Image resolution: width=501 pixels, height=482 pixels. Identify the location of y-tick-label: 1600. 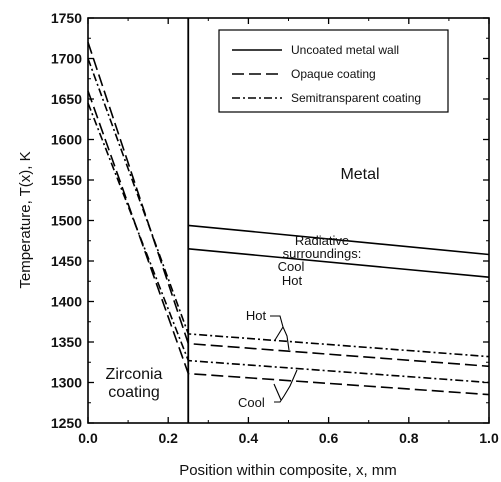
(66, 140).